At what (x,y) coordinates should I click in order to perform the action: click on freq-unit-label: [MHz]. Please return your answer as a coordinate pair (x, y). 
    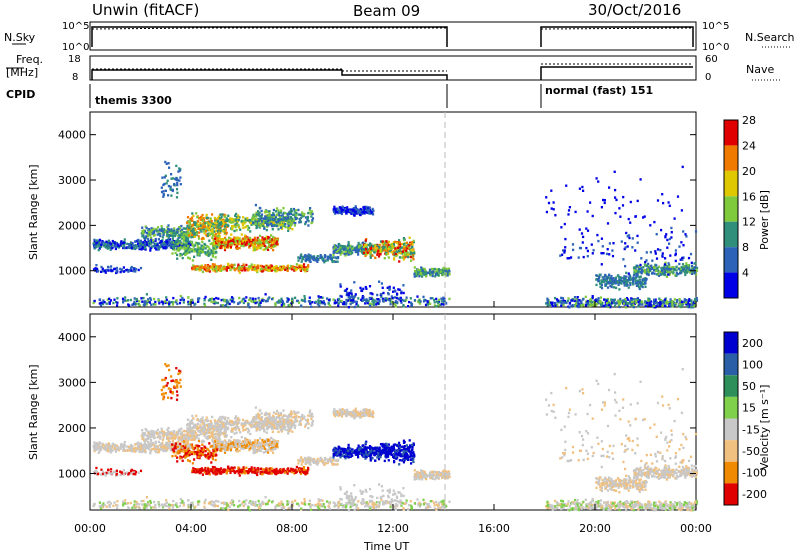
    Looking at the image, I should click on (22, 72).